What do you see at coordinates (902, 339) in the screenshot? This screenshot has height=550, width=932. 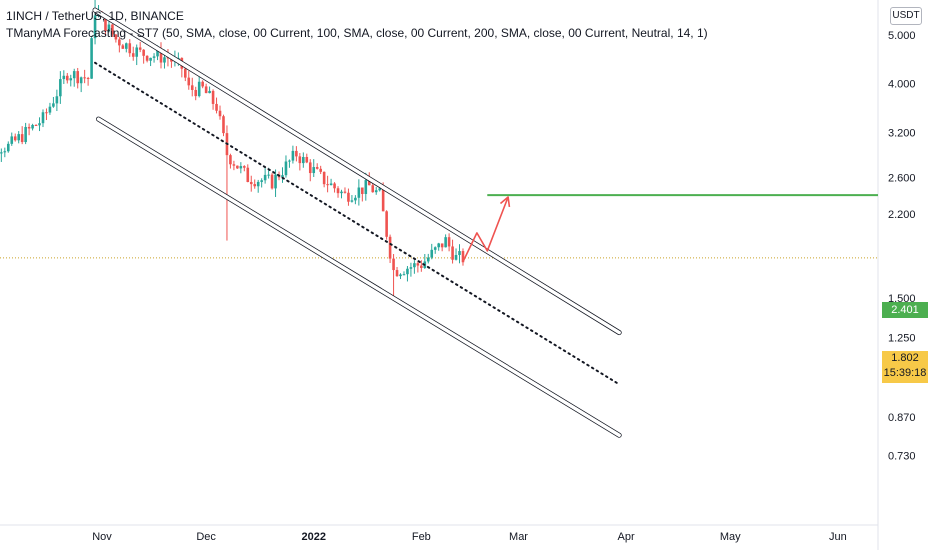 I see `y-tick-label: 1.250` at bounding box center [902, 339].